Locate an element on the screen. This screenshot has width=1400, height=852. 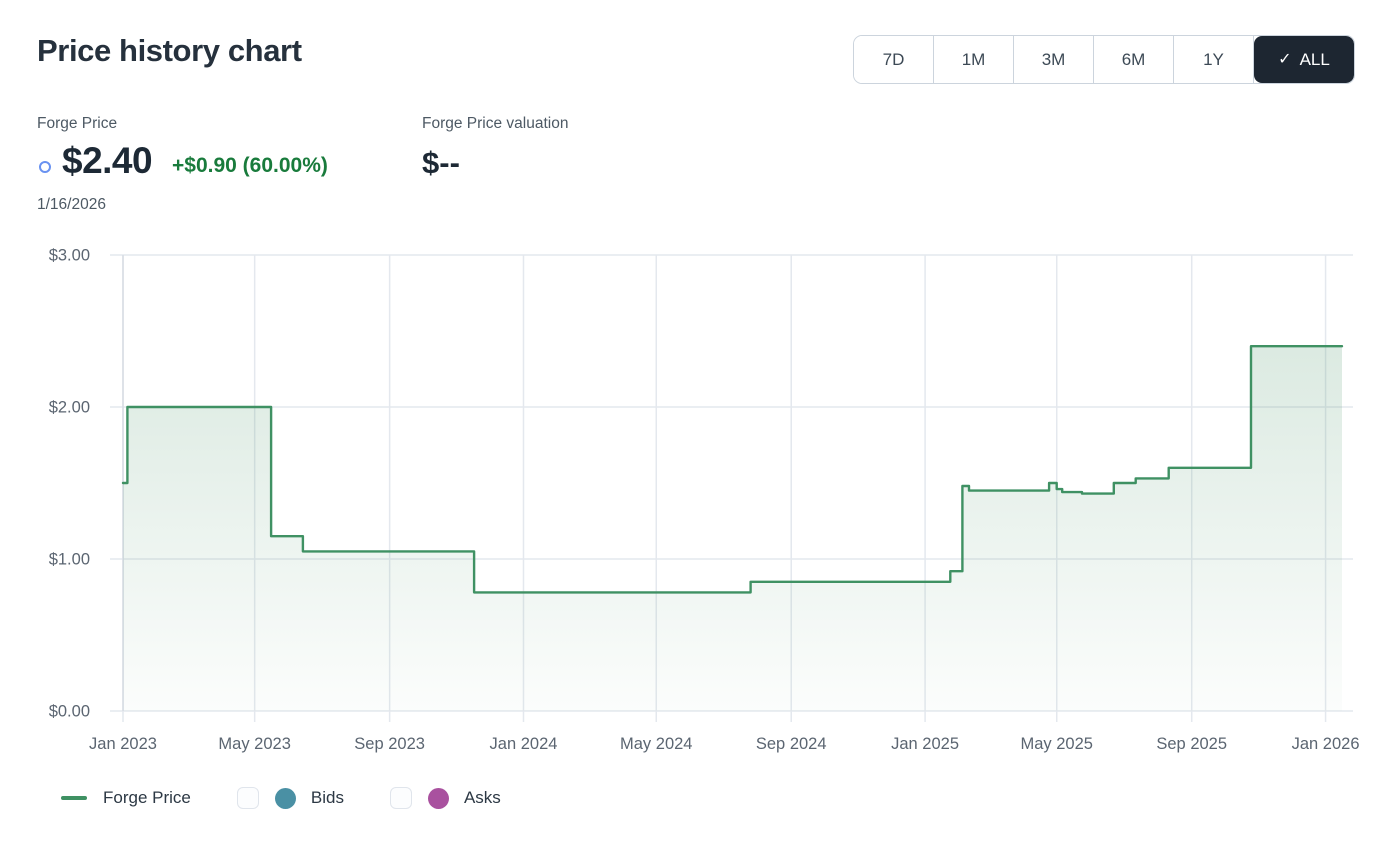
x-axis-label: May 2025 is located at coordinates (1057, 744).